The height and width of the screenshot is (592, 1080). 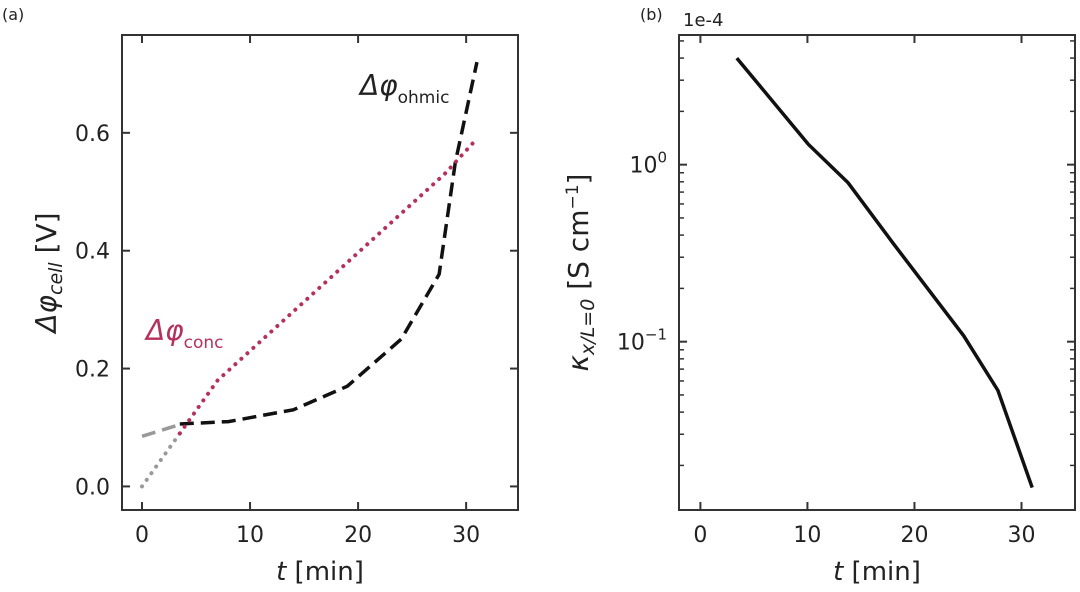 I want to click on y-tick-label: 0.2, so click(x=92, y=370).